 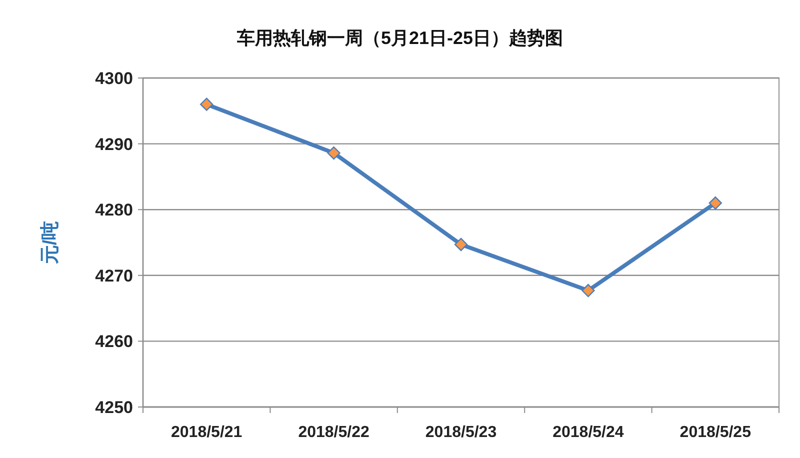 What do you see at coordinates (400, 38) in the screenshot?
I see `chart-title: 车用热轧钢一周（5月21日-25日）趋势图` at bounding box center [400, 38].